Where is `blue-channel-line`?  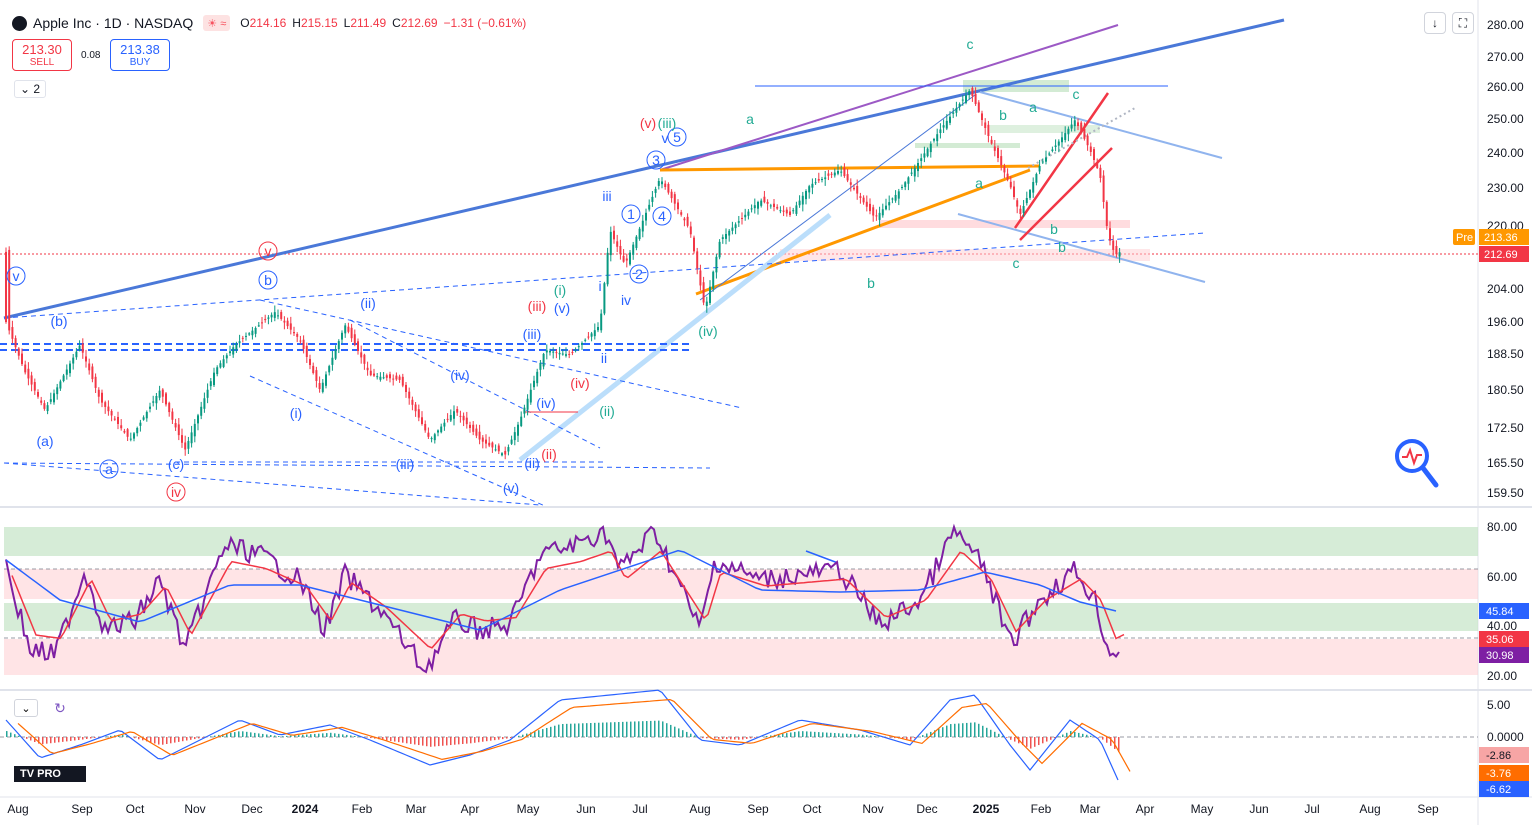
blue-channel-line is located at coordinates (837, 197).